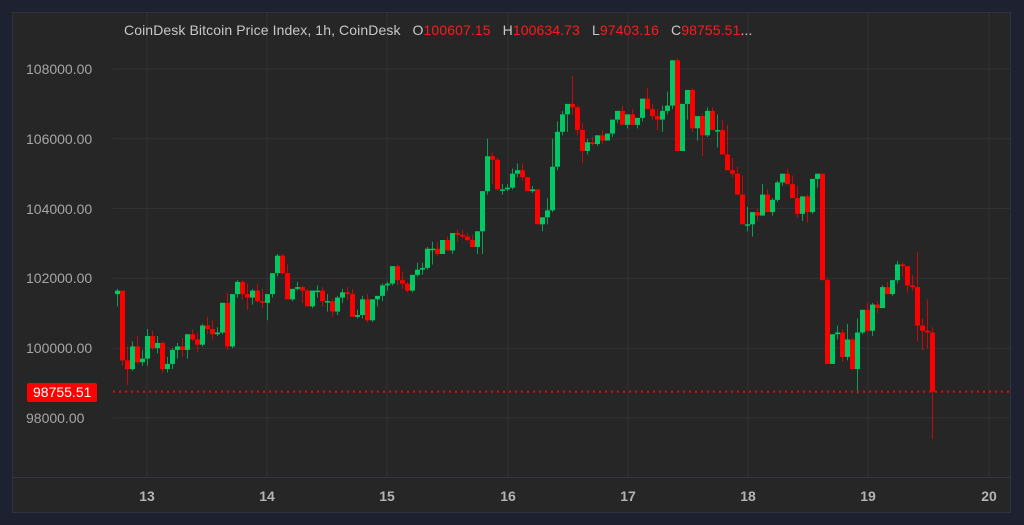 The width and height of the screenshot is (1024, 525). Describe the element at coordinates (546, 30) in the screenshot. I see `high-value: 100634.73` at that location.